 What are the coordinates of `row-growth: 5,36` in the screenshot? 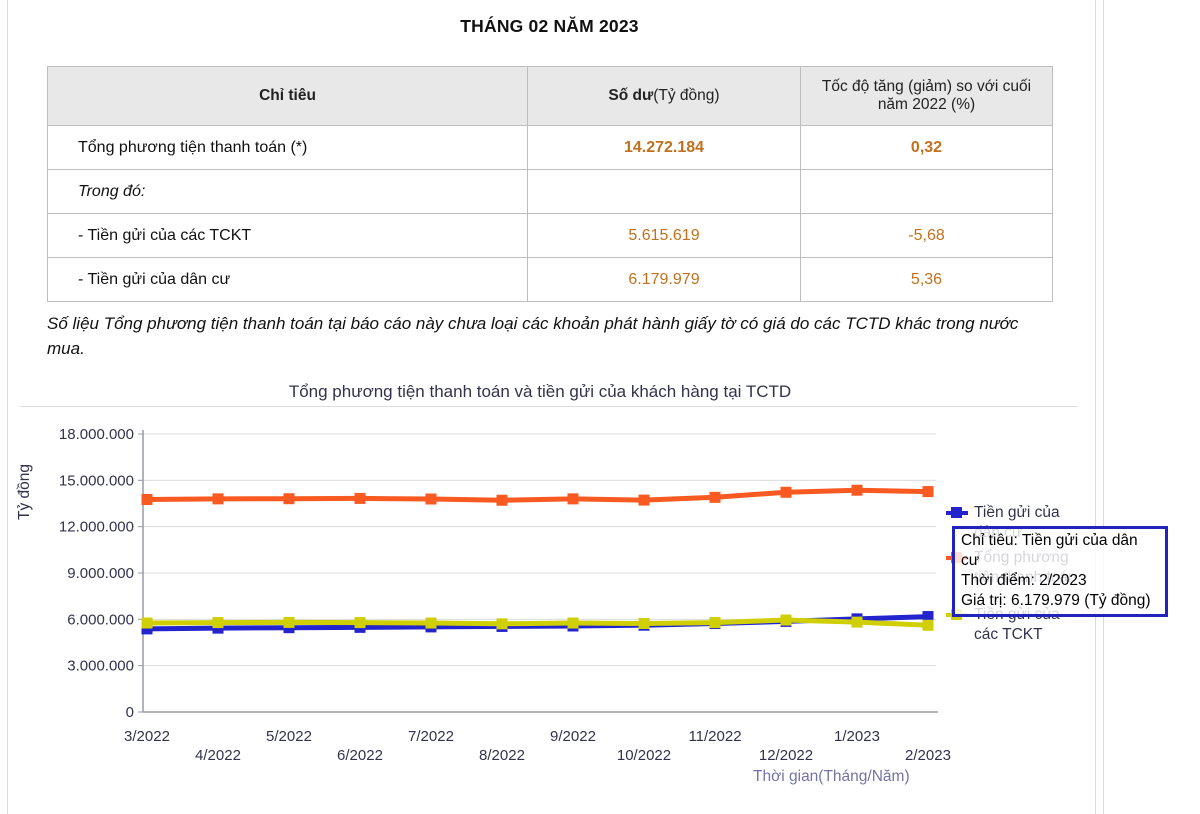 It's located at (926, 279).